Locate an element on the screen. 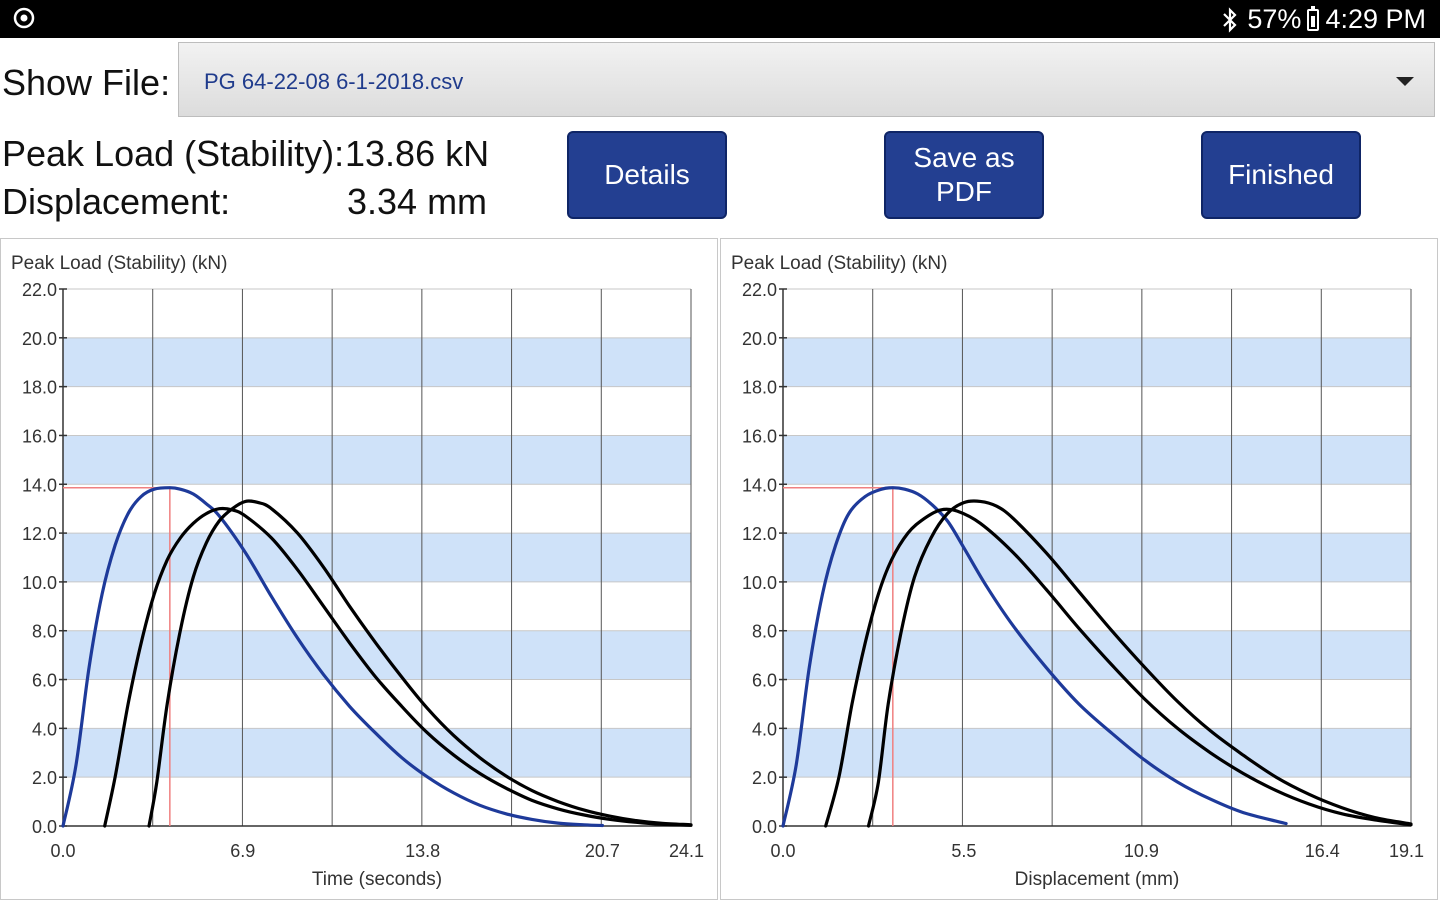 The width and height of the screenshot is (1440, 901). x-tick-label: 13.8 is located at coordinates (422, 851).